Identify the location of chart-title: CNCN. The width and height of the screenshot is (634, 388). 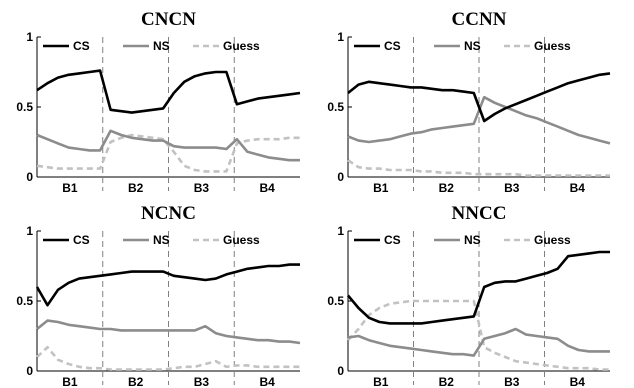
(168, 19).